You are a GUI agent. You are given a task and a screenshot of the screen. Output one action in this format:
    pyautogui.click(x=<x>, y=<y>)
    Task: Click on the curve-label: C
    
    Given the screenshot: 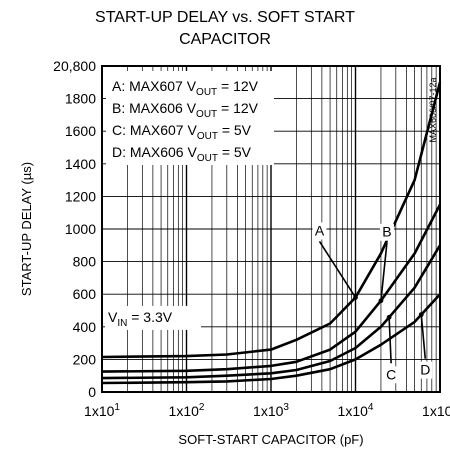 What is the action you would take?
    pyautogui.click(x=391, y=374)
    